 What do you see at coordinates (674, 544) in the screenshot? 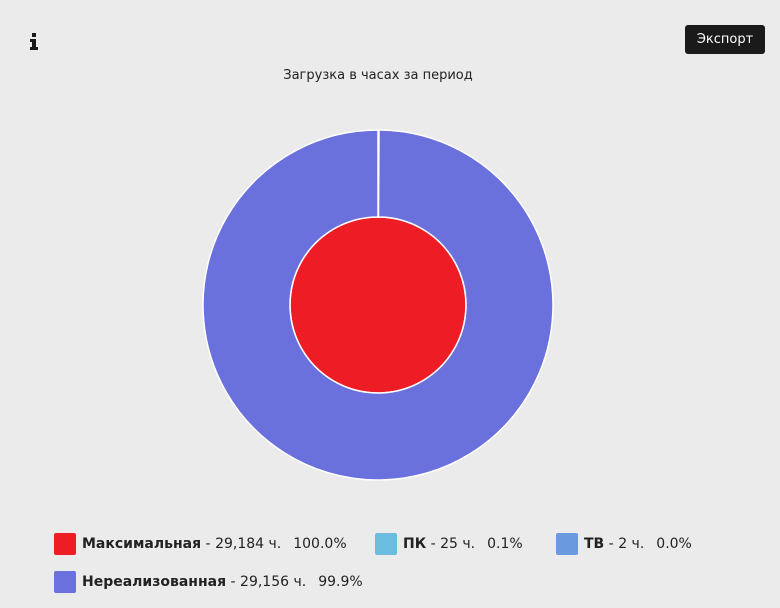
I see `legend-percent: 0.0%` at bounding box center [674, 544].